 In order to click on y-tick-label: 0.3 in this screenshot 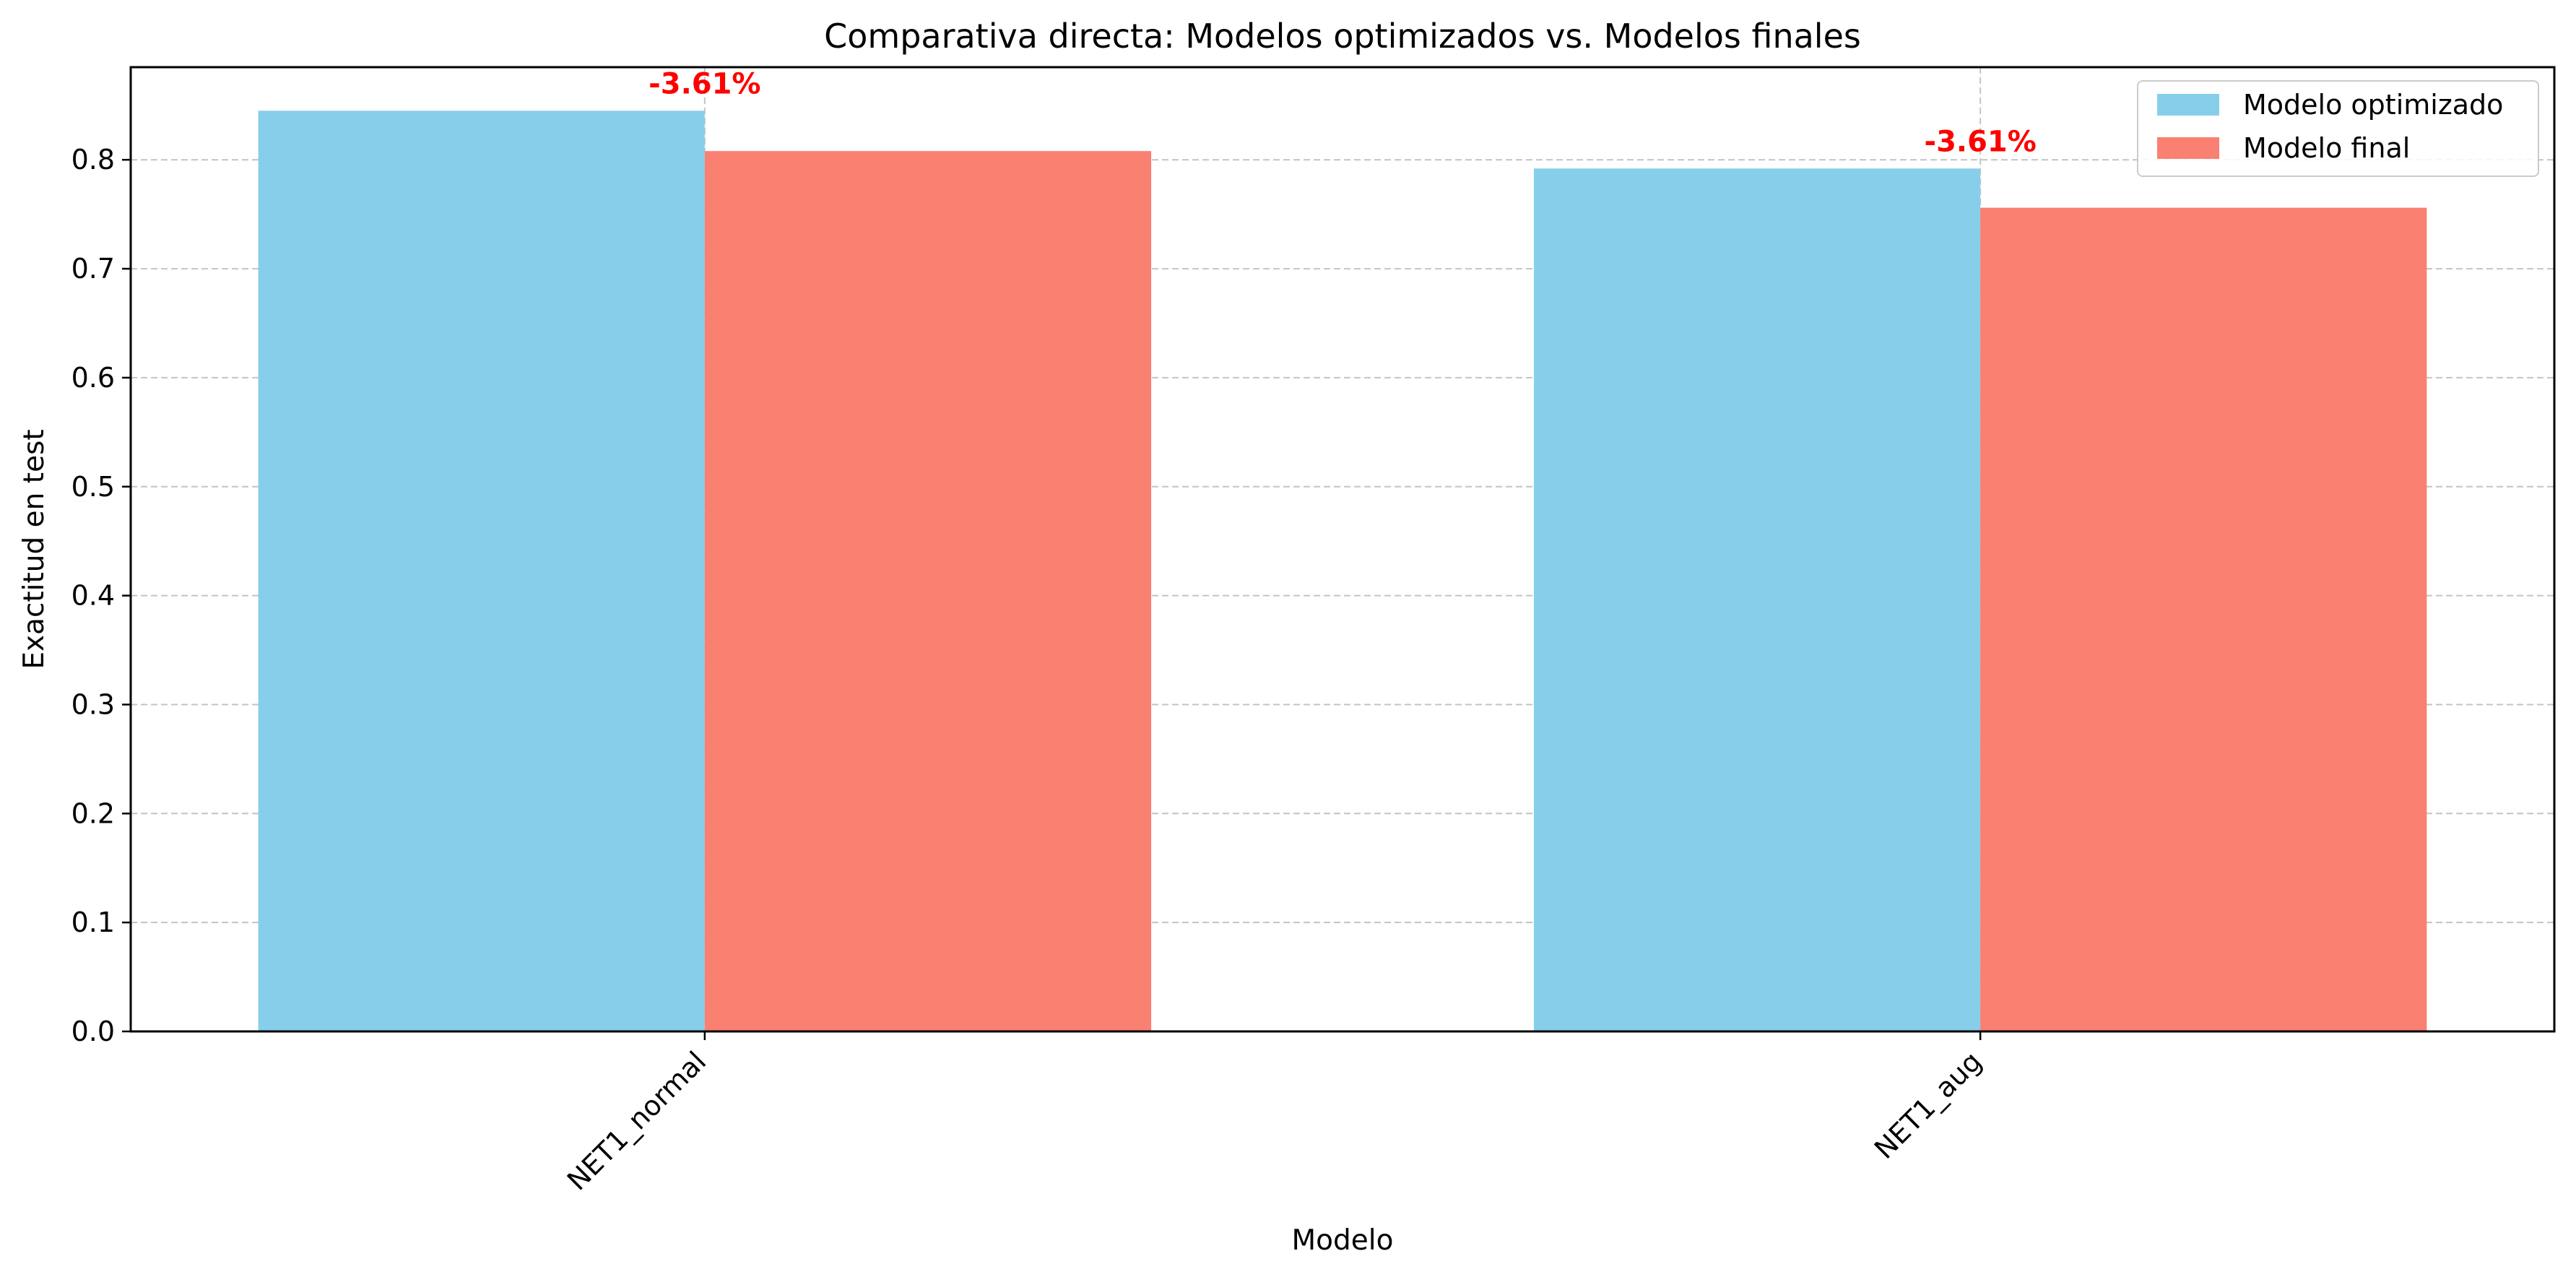, I will do `click(93, 704)`.